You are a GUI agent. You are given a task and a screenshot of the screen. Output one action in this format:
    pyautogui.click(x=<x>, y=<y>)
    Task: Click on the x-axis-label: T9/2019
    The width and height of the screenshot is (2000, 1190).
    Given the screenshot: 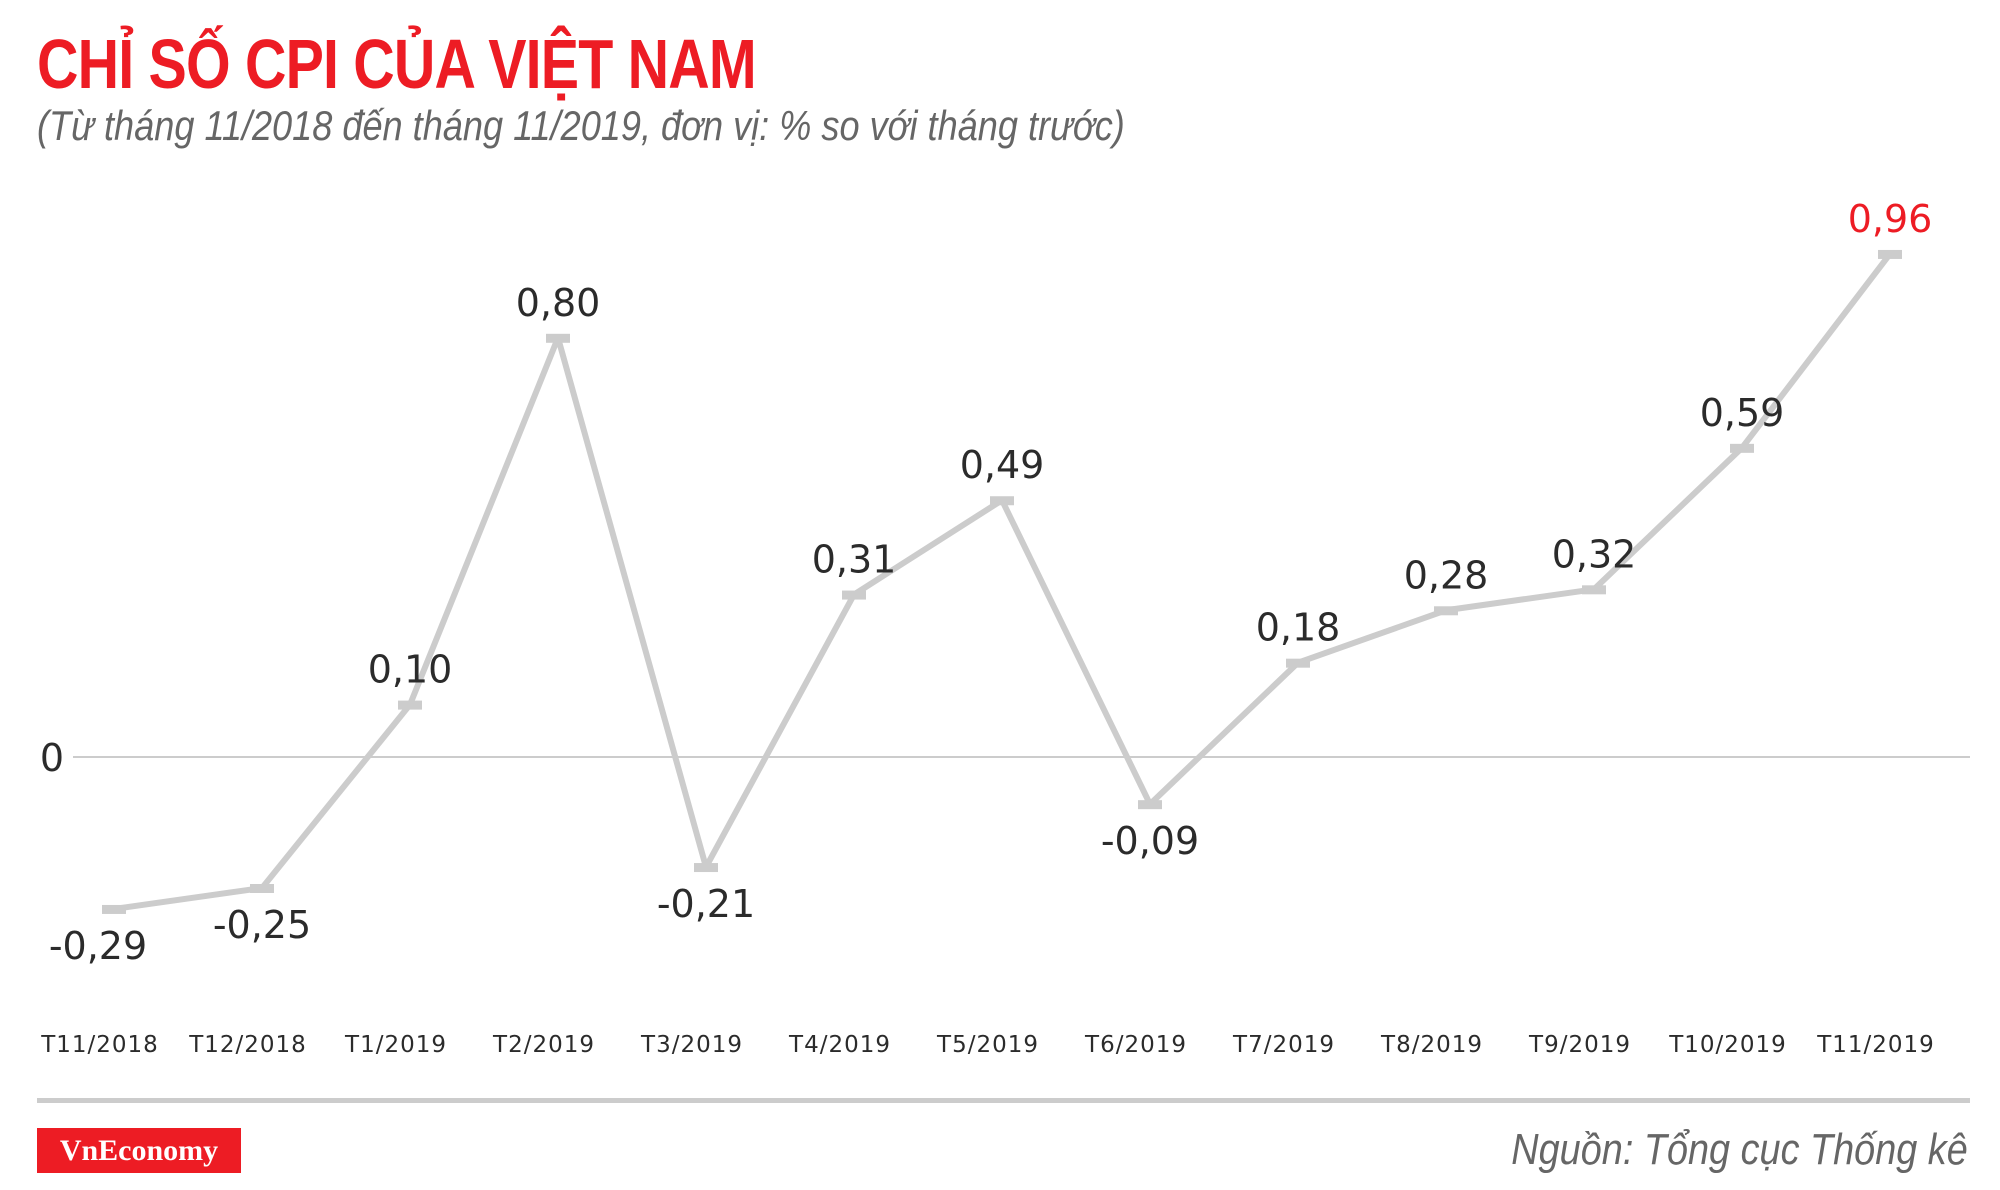 What is the action you would take?
    pyautogui.click(x=1579, y=1045)
    